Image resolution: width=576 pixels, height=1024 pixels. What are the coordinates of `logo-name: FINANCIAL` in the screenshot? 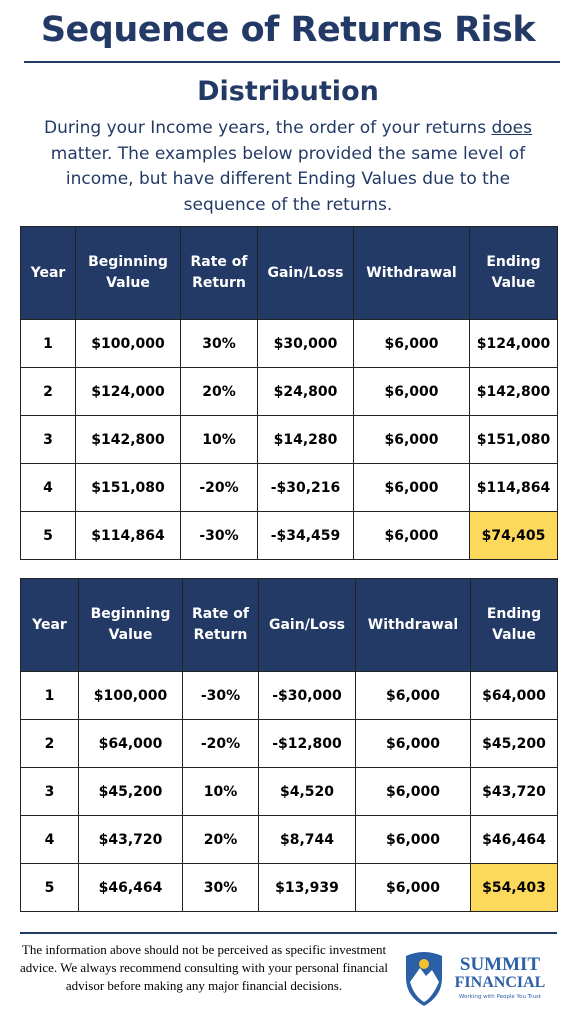 It's located at (500, 982).